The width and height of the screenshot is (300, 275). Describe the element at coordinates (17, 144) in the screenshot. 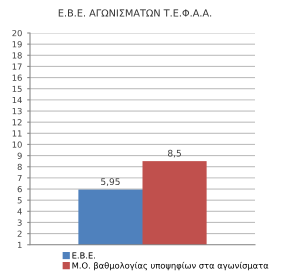

I see `y-tick-label: 10` at that location.